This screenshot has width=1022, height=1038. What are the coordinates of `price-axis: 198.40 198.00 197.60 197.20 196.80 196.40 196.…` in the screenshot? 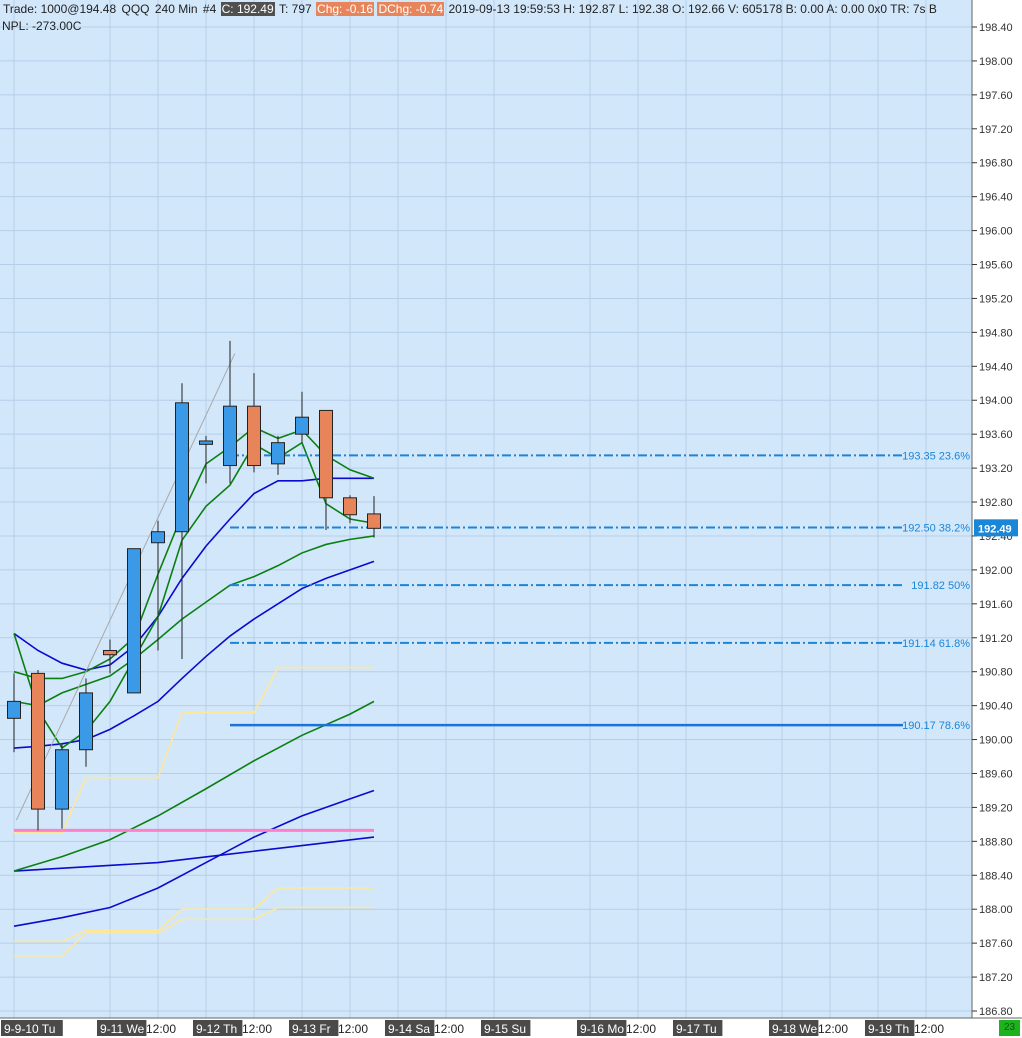 It's located at (996, 509).